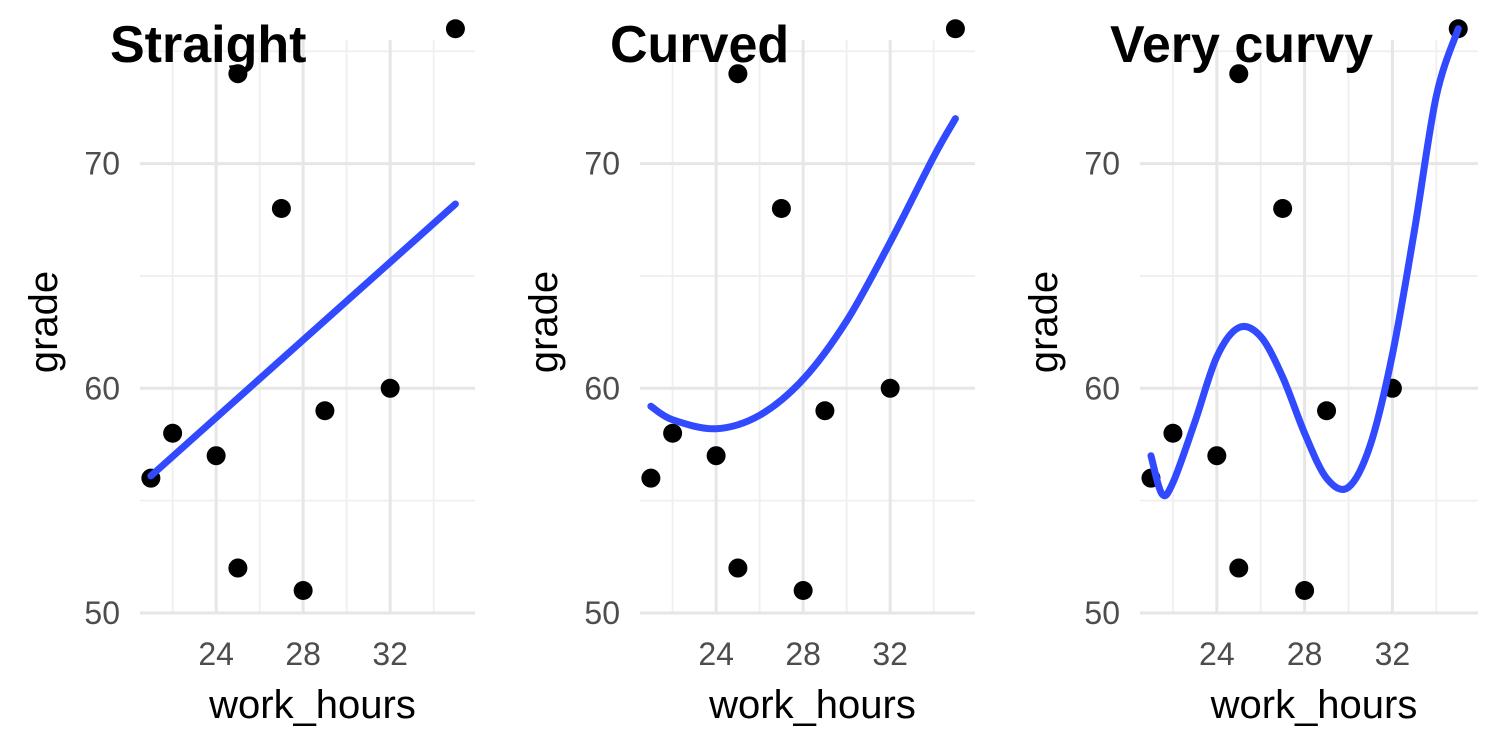 The height and width of the screenshot is (750, 1500). What do you see at coordinates (699, 45) in the screenshot?
I see `panel-title: Curved` at bounding box center [699, 45].